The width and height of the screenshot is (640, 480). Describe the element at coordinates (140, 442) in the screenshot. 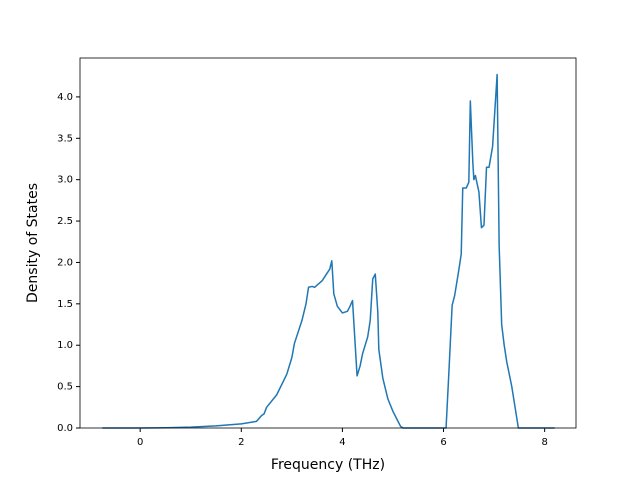

I see `x-tick-label: 0` at that location.